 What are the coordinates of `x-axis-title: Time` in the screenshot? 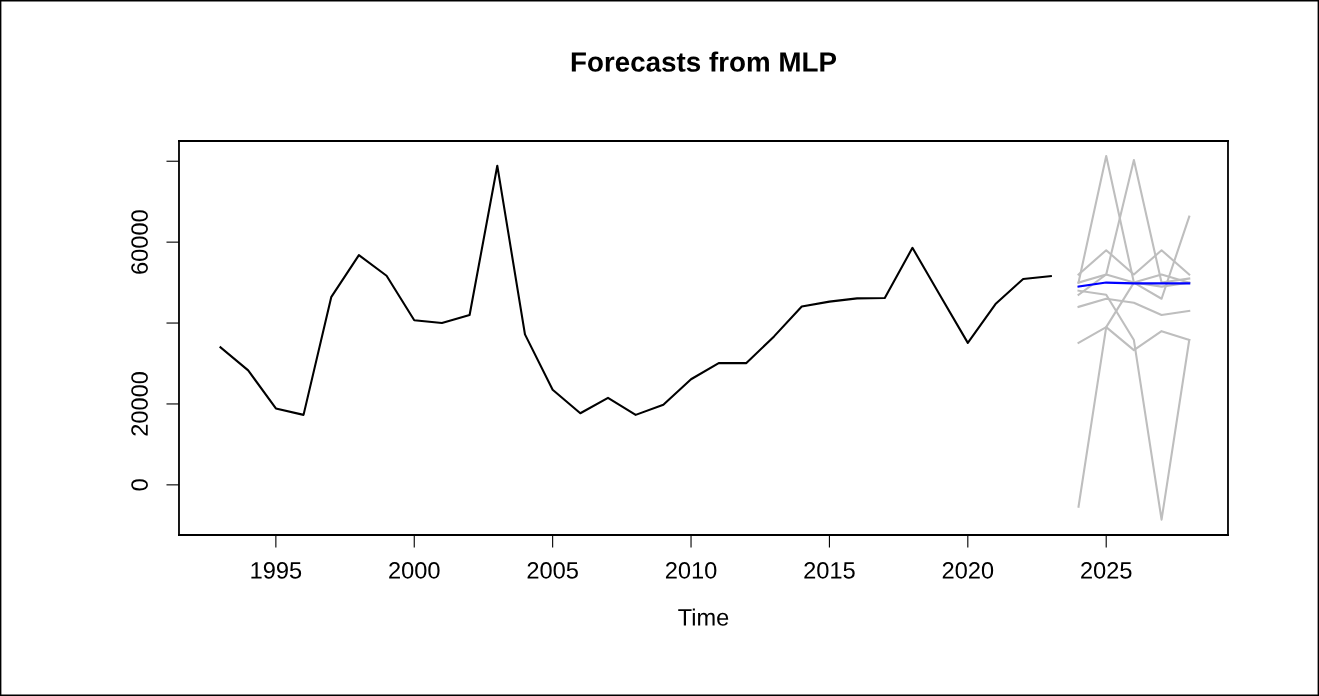 It's located at (703, 617).